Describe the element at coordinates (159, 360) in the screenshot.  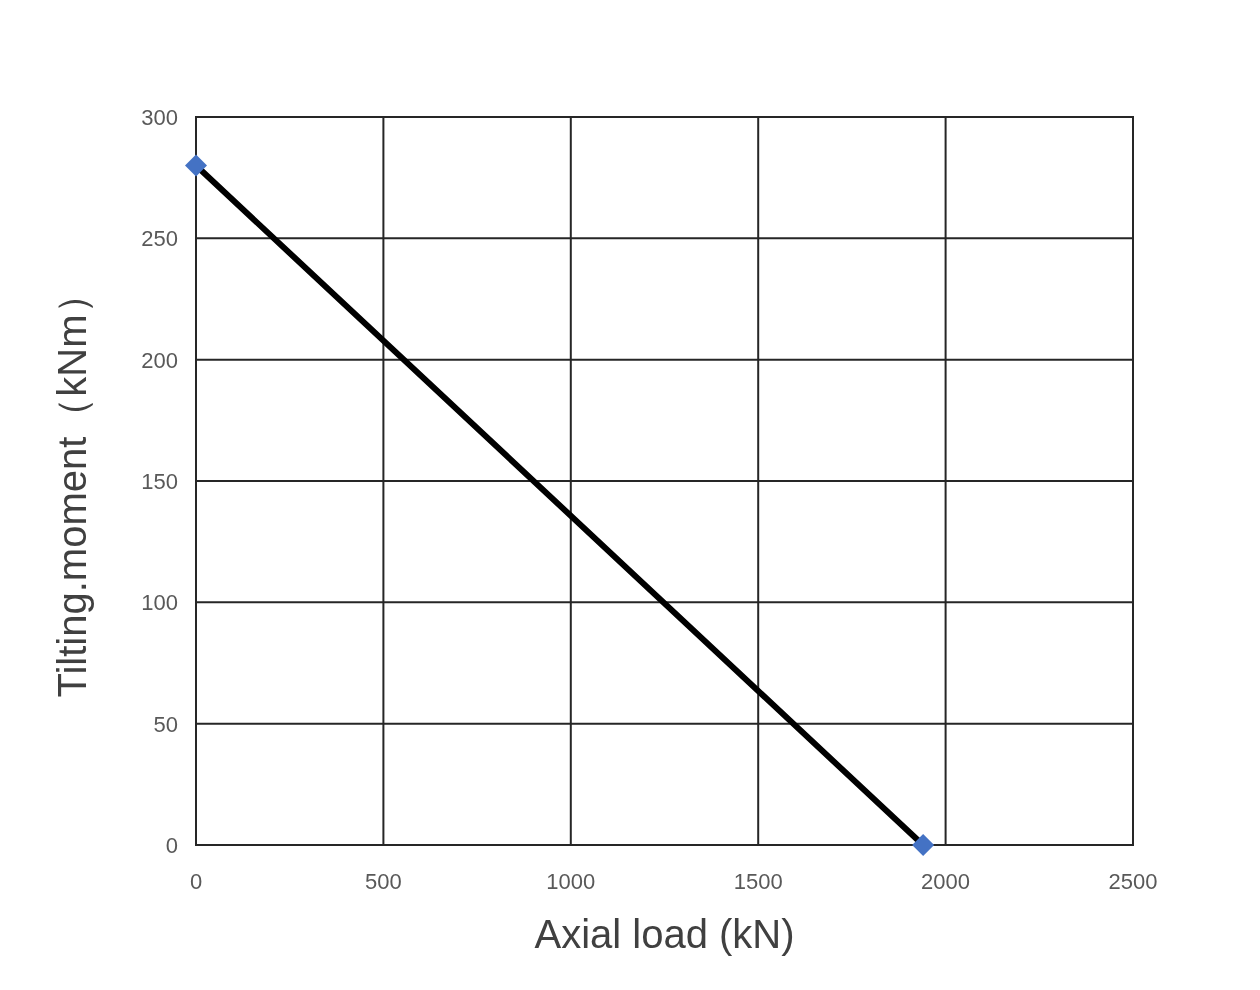
I see `y-tick-label: 200` at that location.